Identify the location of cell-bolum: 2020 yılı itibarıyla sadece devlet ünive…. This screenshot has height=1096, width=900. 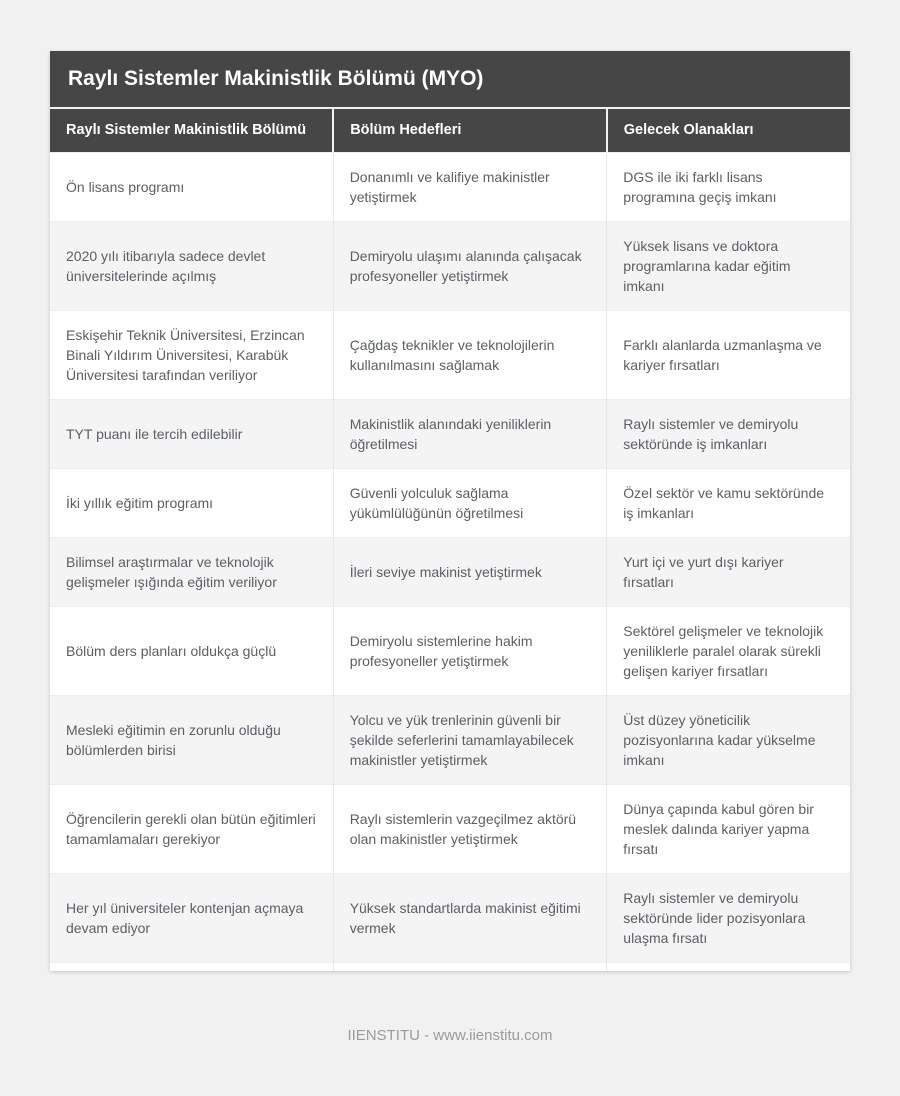
(192, 266).